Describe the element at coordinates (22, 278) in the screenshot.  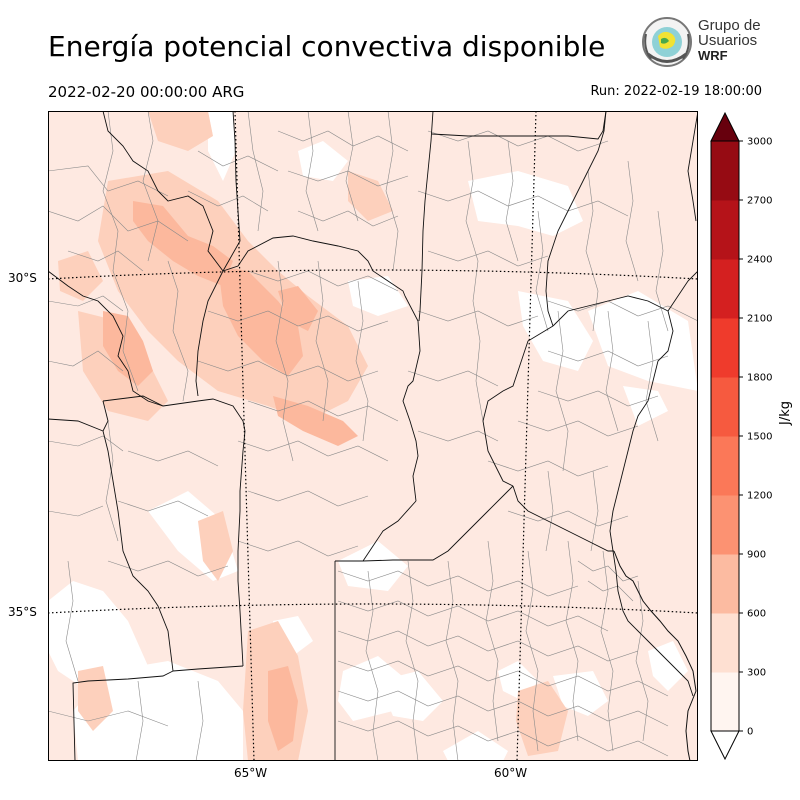
I see `lat-label-30: 30°S` at that location.